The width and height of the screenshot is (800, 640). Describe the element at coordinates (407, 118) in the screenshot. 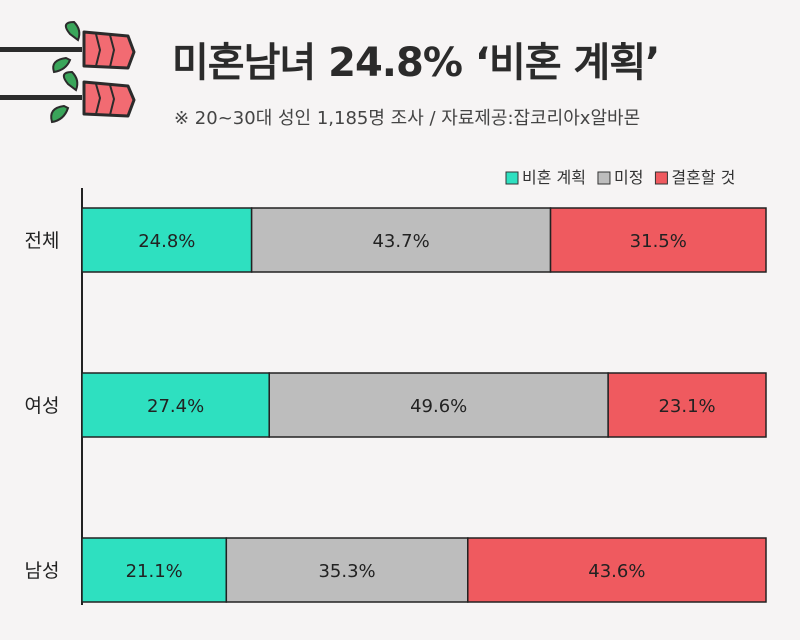

I see `page-subtitle: ※ 20~30대 성인 1,185명 조사 / 자료제공:잡코리아x알바몬` at that location.